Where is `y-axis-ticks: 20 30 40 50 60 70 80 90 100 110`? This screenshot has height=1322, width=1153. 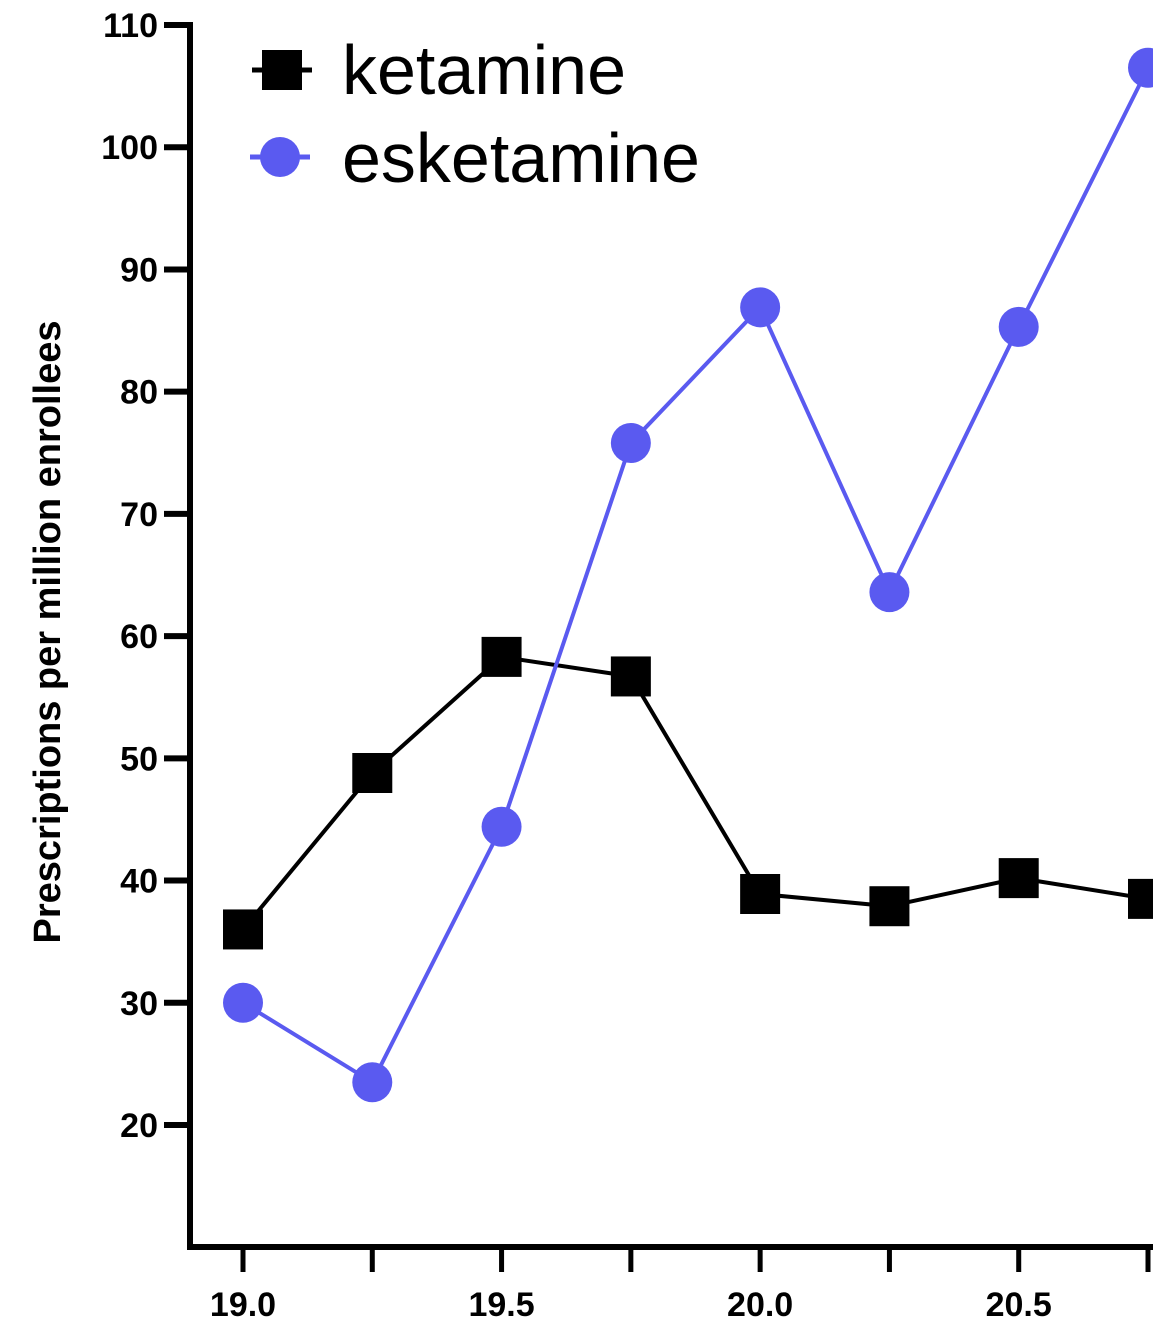 y-axis-ticks: 20 30 40 50 60 70 80 90 100 110 is located at coordinates (145, 576).